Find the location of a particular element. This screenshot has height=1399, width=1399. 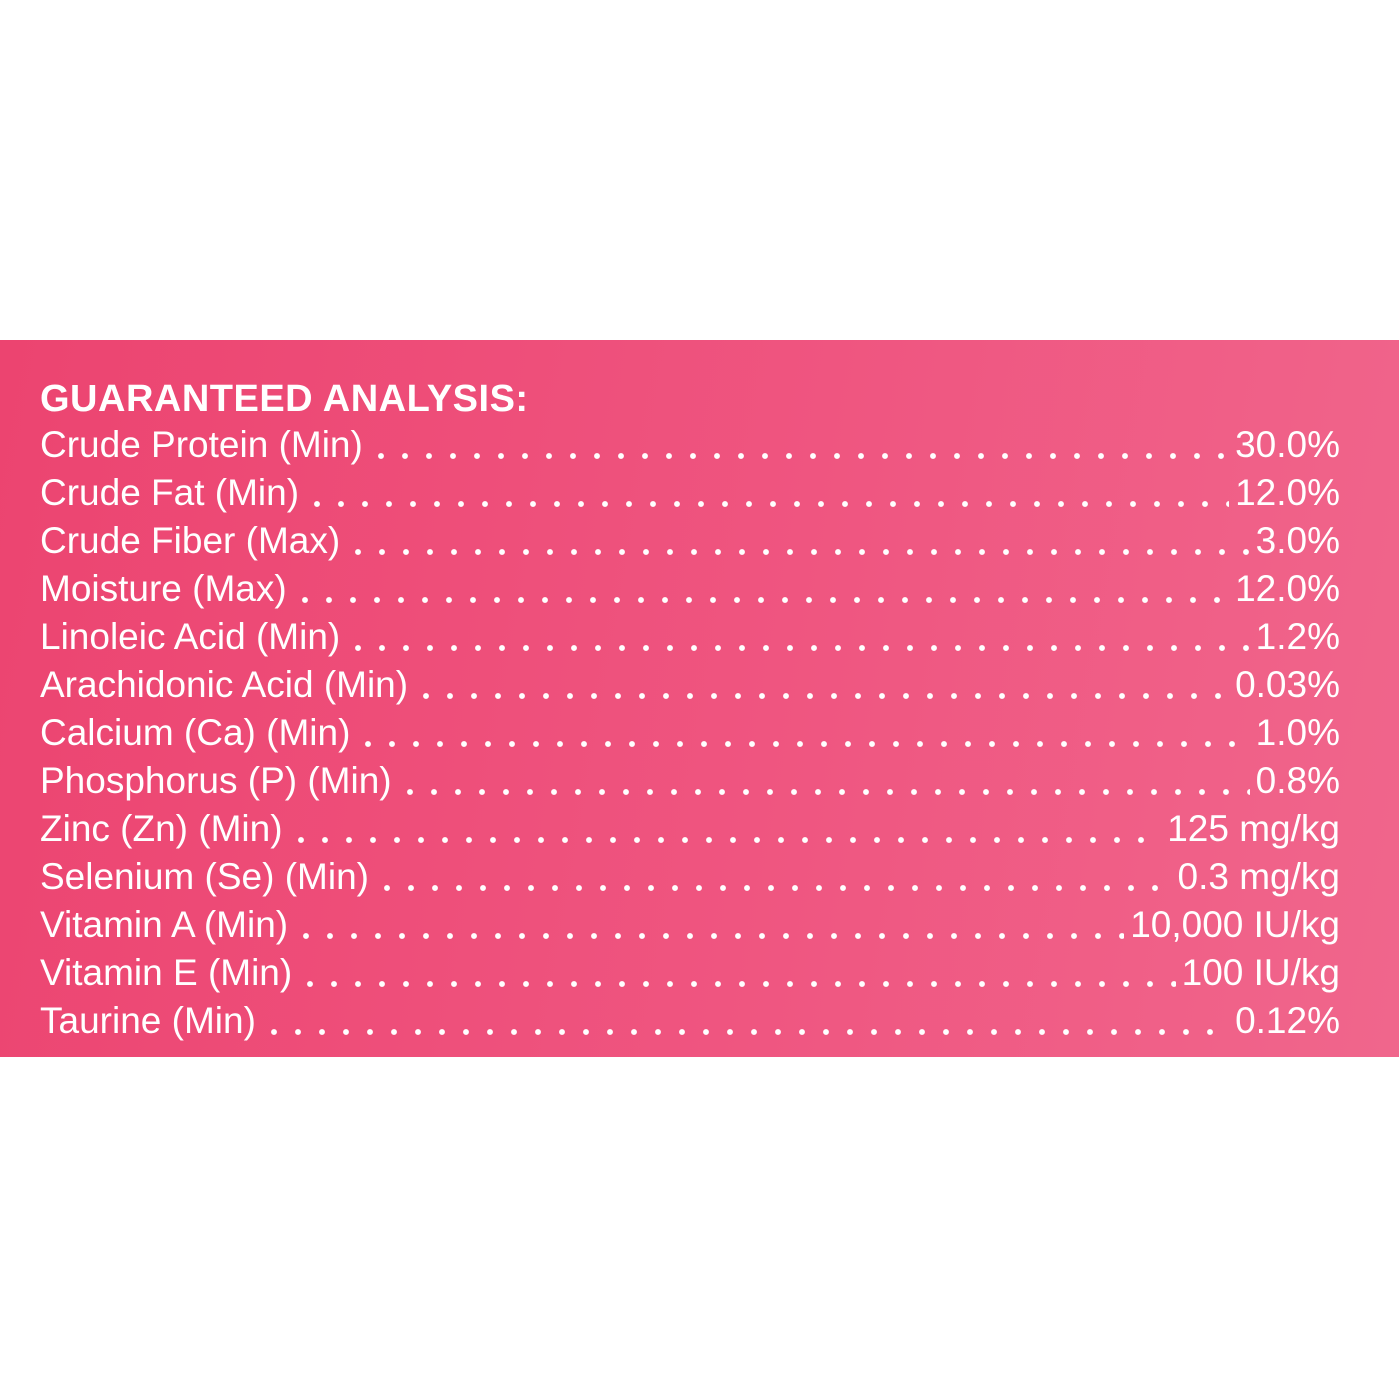

nutrient-label: Zinc (Zn) (Min) is located at coordinates (161, 828).